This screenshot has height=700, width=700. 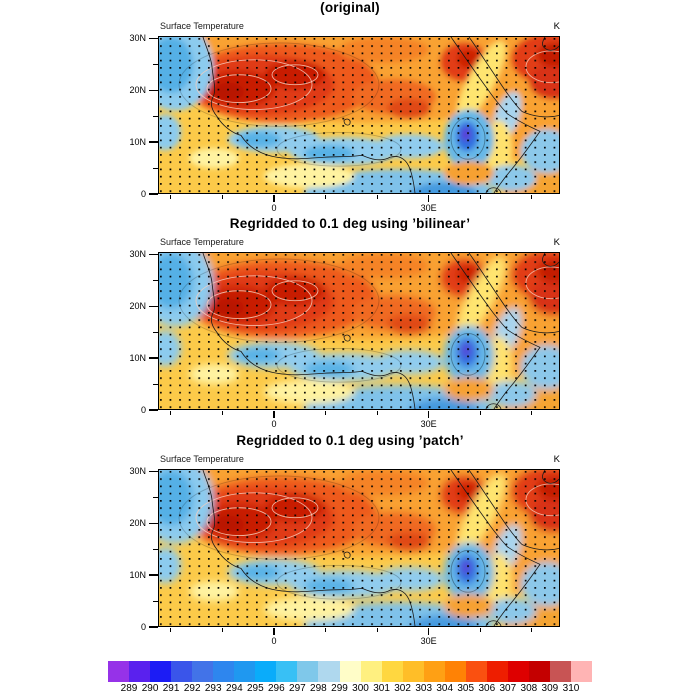 What do you see at coordinates (381, 688) in the screenshot?
I see `colorbar-tick-label: 301` at bounding box center [381, 688].